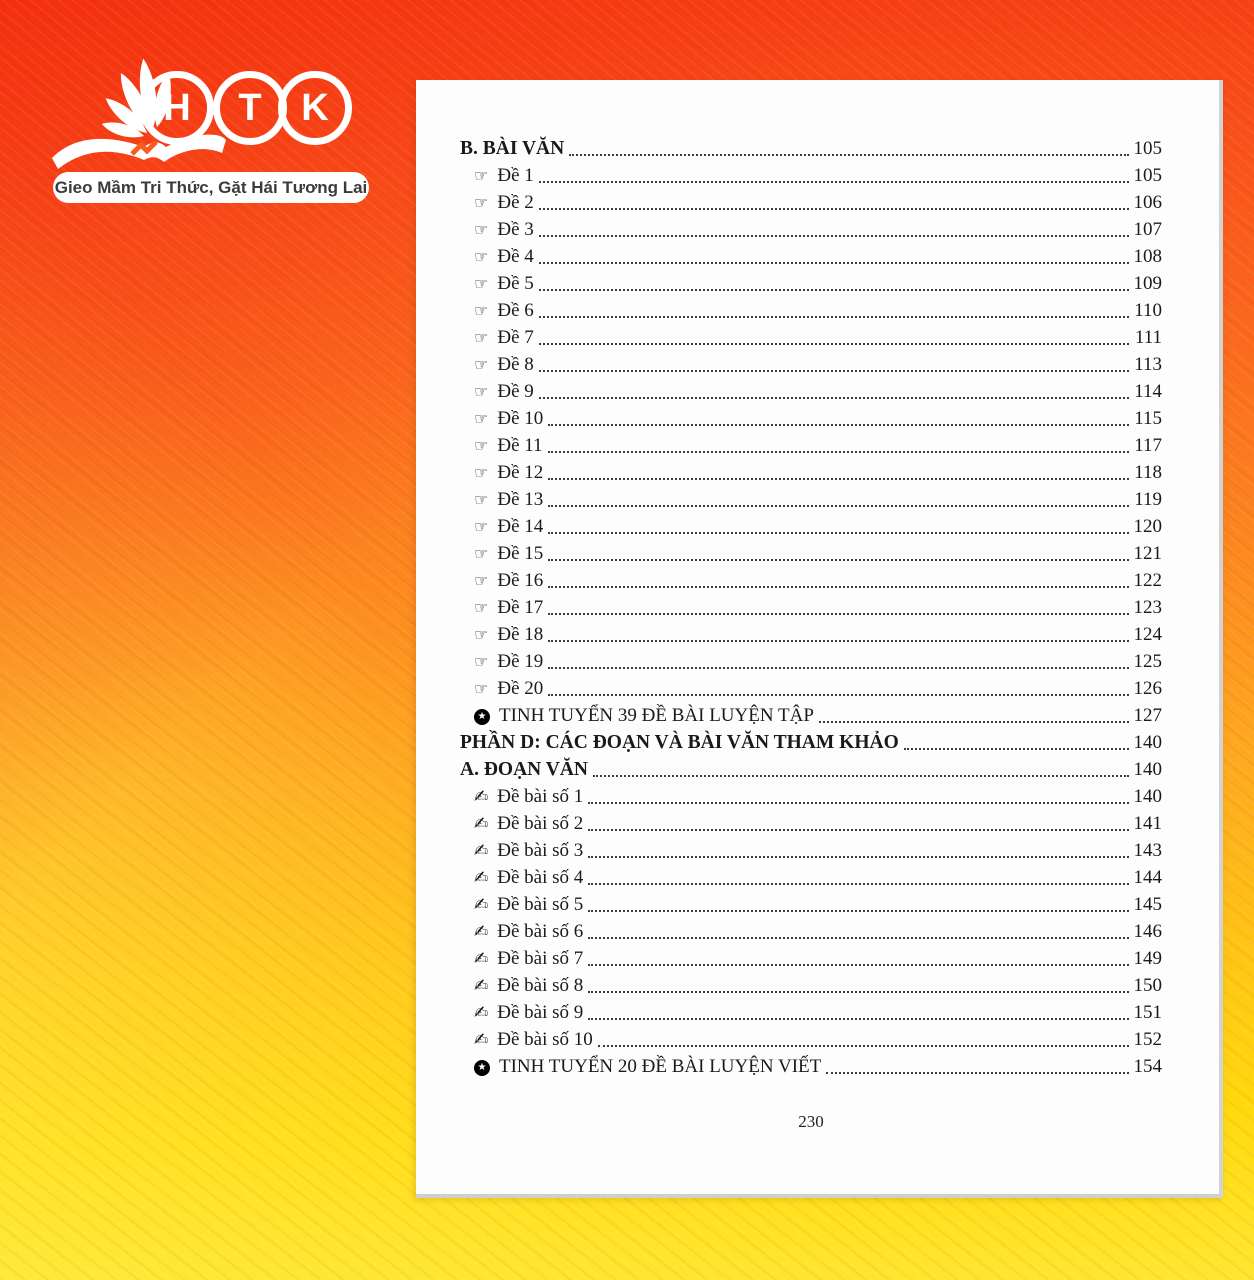  I want to click on logo-slogan-text: Gieo Mầm Tri Thức, Gặt Hái Tương Lai, so click(211, 187).